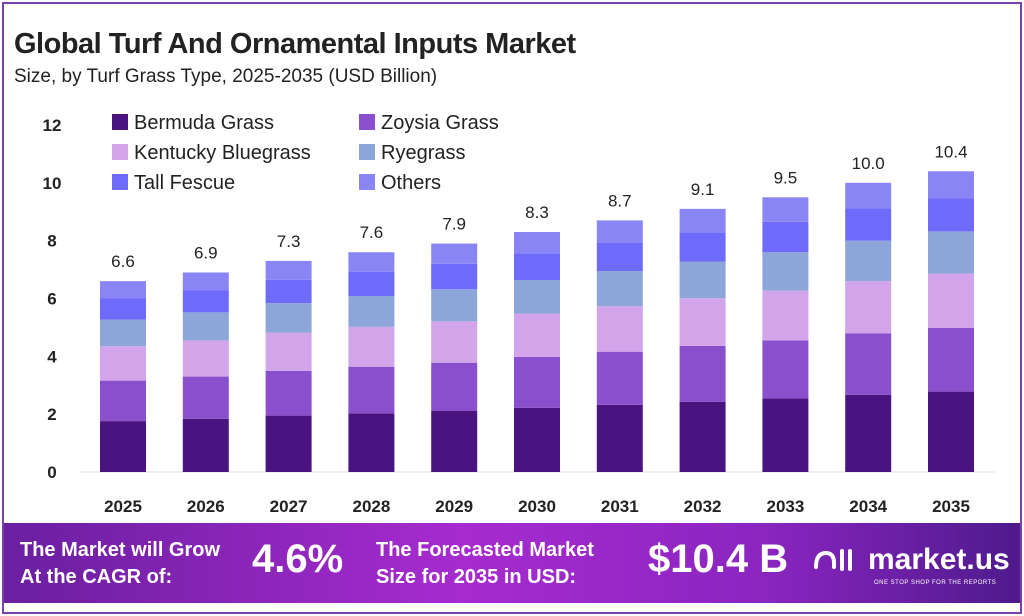  Describe the element at coordinates (951, 506) in the screenshot. I see `x-tick-label: 2035` at that location.